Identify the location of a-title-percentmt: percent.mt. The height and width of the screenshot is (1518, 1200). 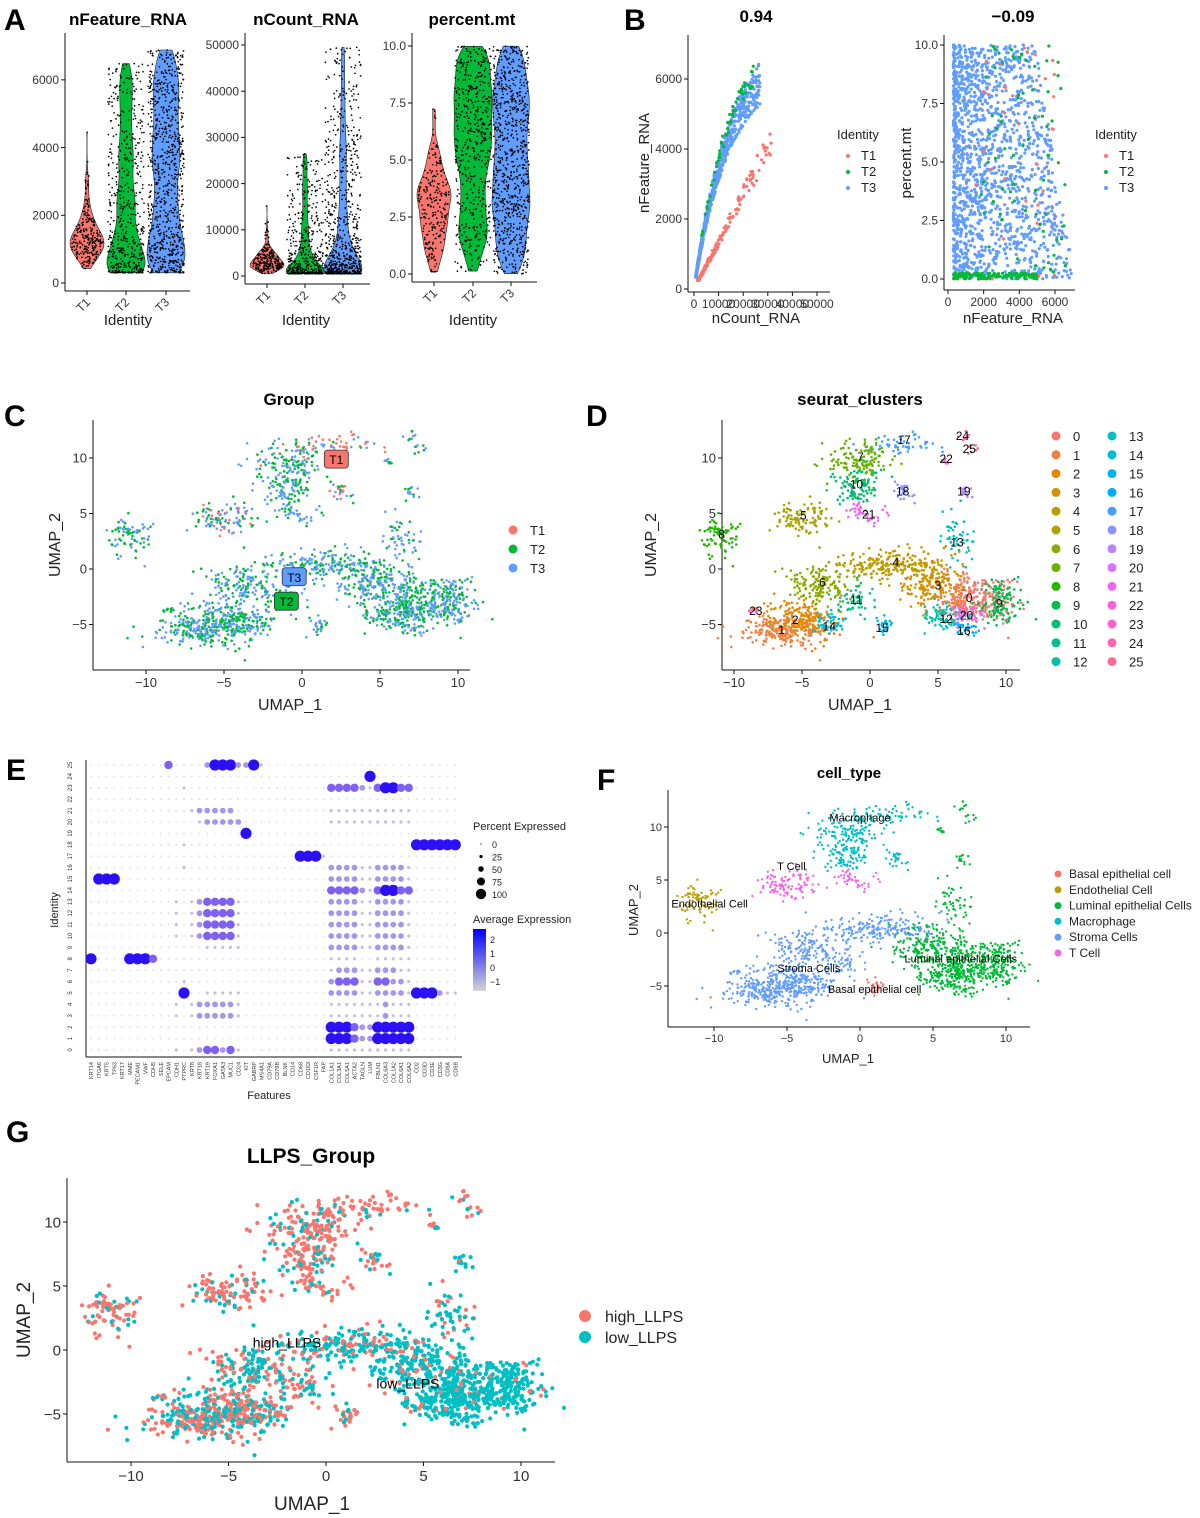
(472, 19).